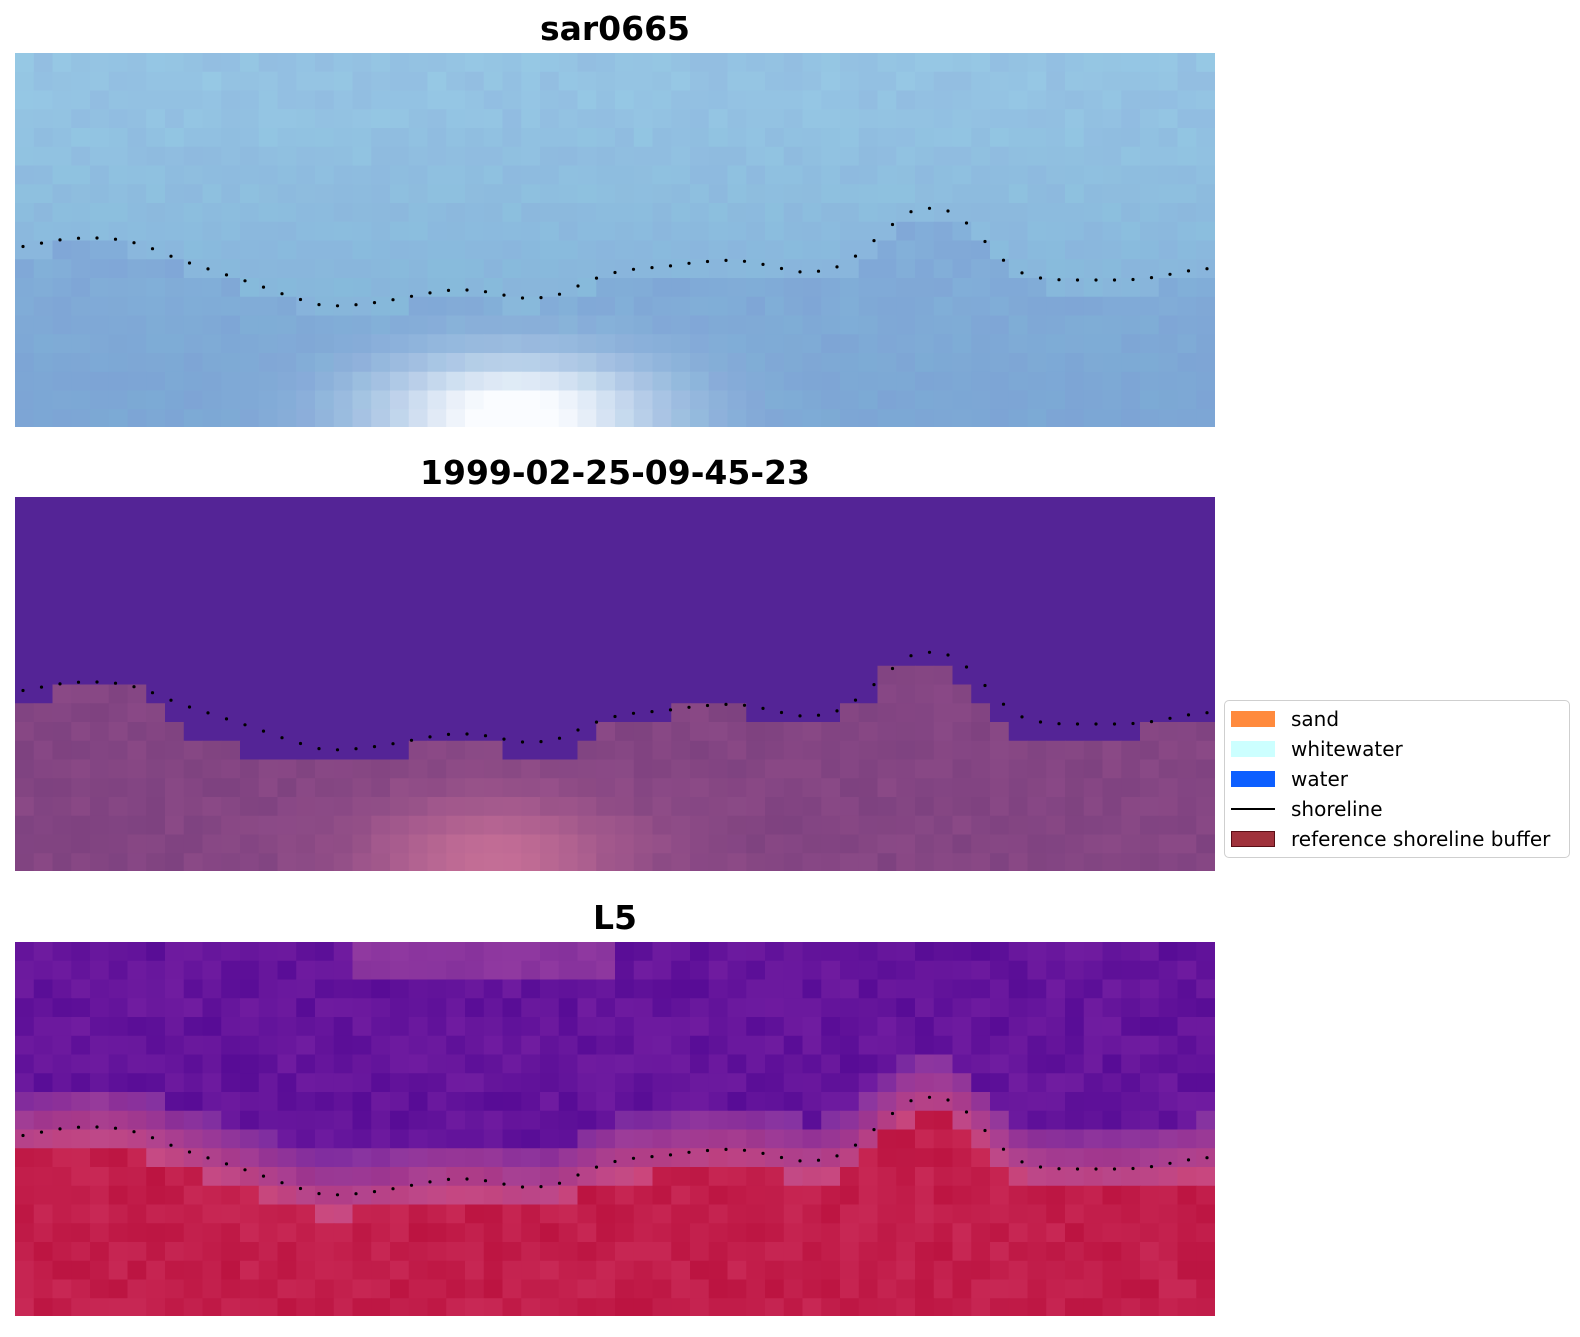 The image size is (1580, 1337). I want to click on legend-item-sand: sand, so click(1285, 719).